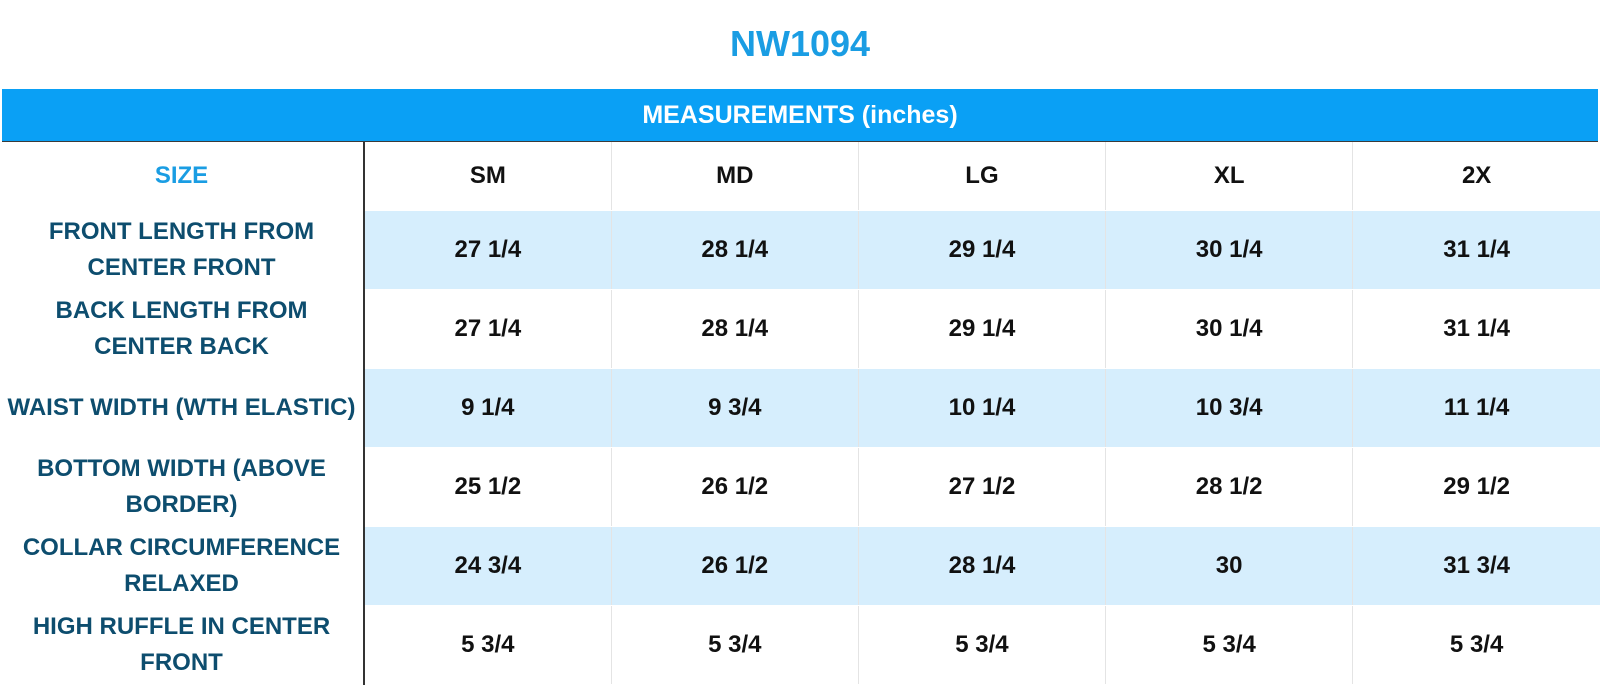  I want to click on measurement-cell: 9 3/4, so click(734, 408).